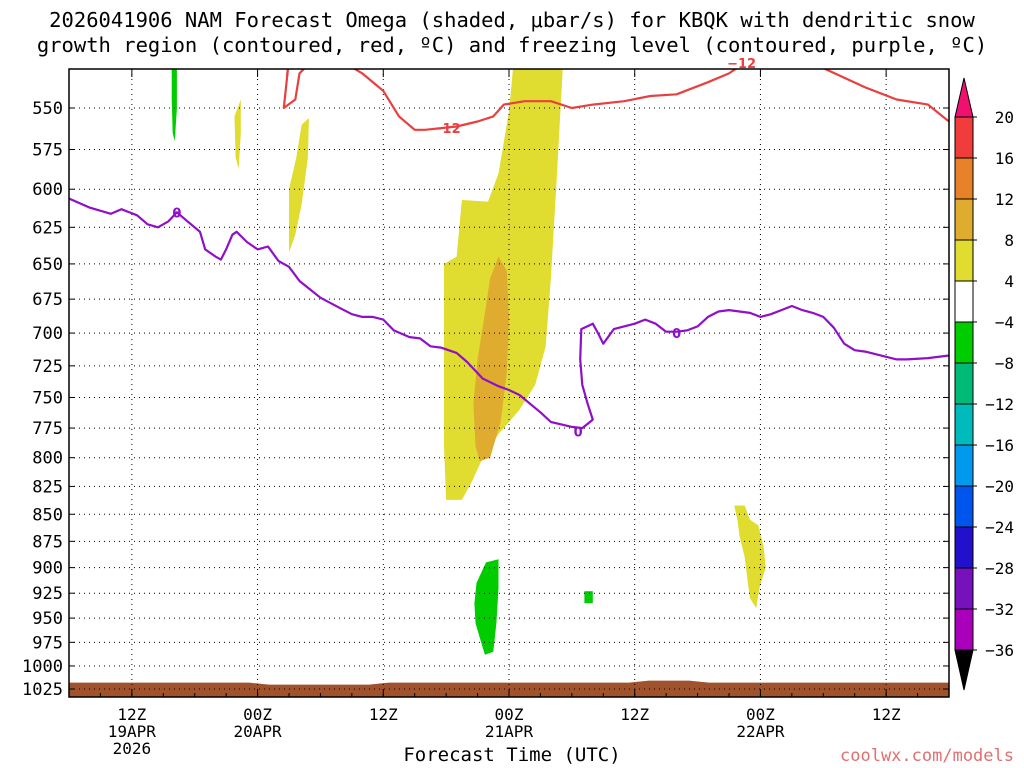 This screenshot has height=768, width=1024. What do you see at coordinates (47, 515) in the screenshot?
I see `y-tick-label: 850` at bounding box center [47, 515].